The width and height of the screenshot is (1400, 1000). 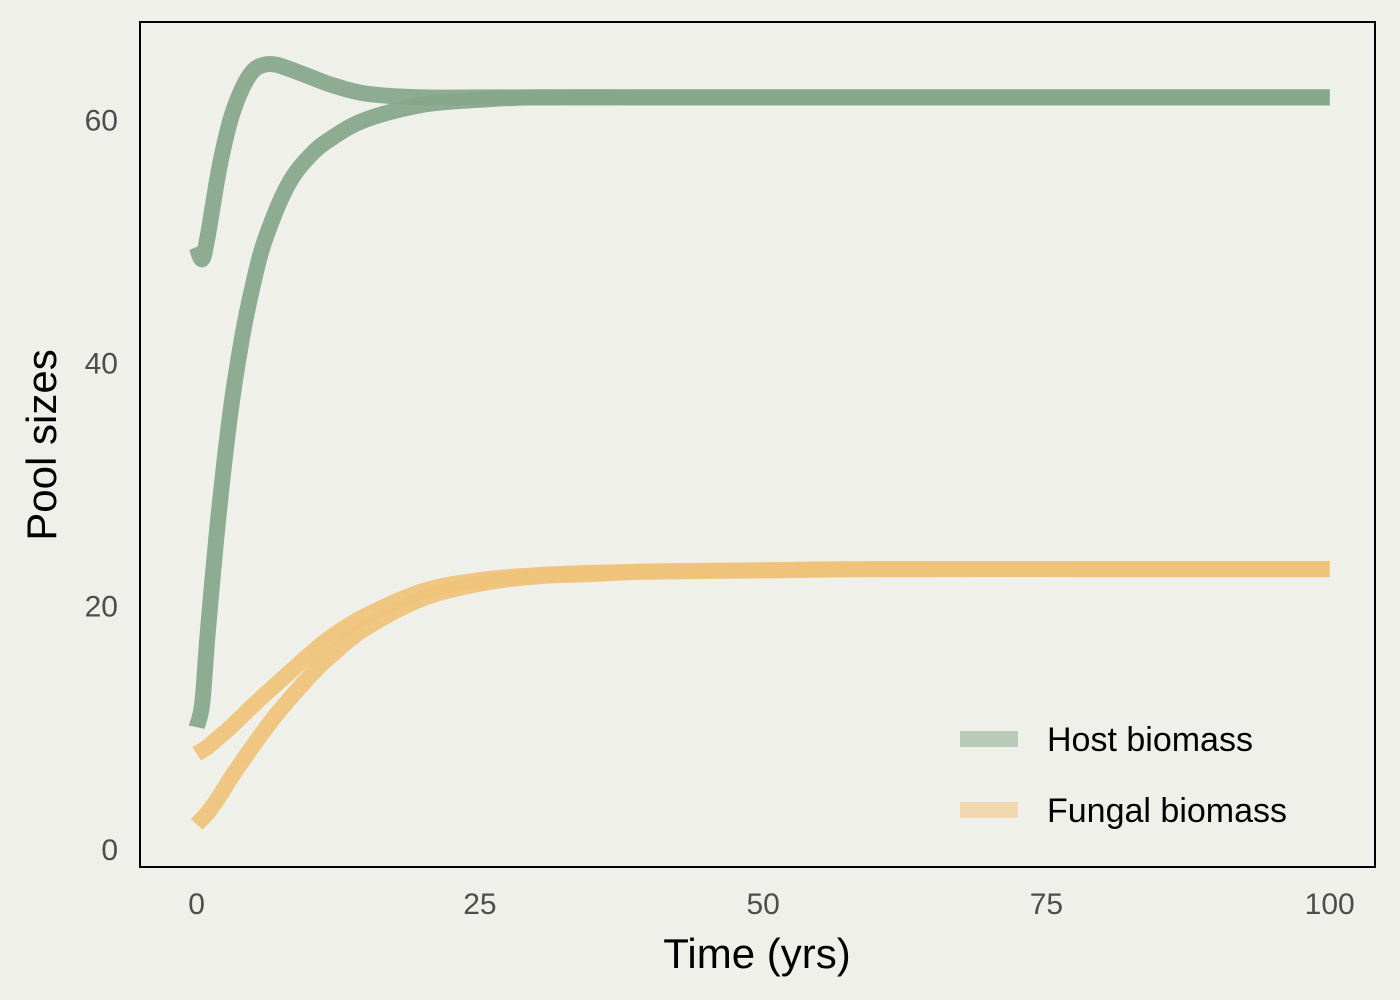 What do you see at coordinates (1167, 811) in the screenshot?
I see `legend-label-fungal-biomass: Fungal biomass` at bounding box center [1167, 811].